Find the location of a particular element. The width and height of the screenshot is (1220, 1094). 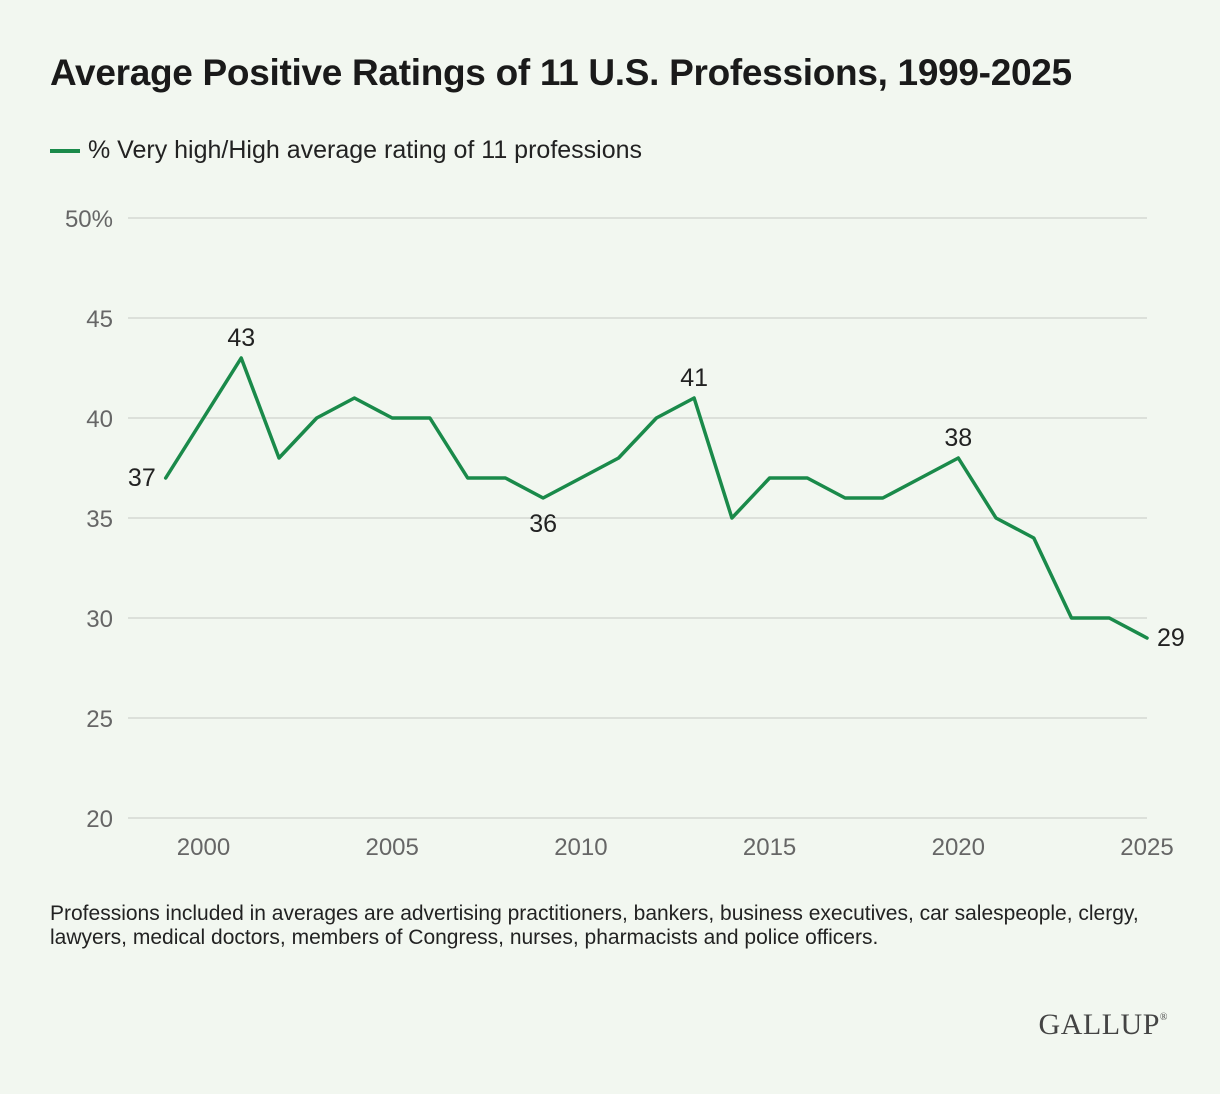

legend-swatch is located at coordinates (65, 150).